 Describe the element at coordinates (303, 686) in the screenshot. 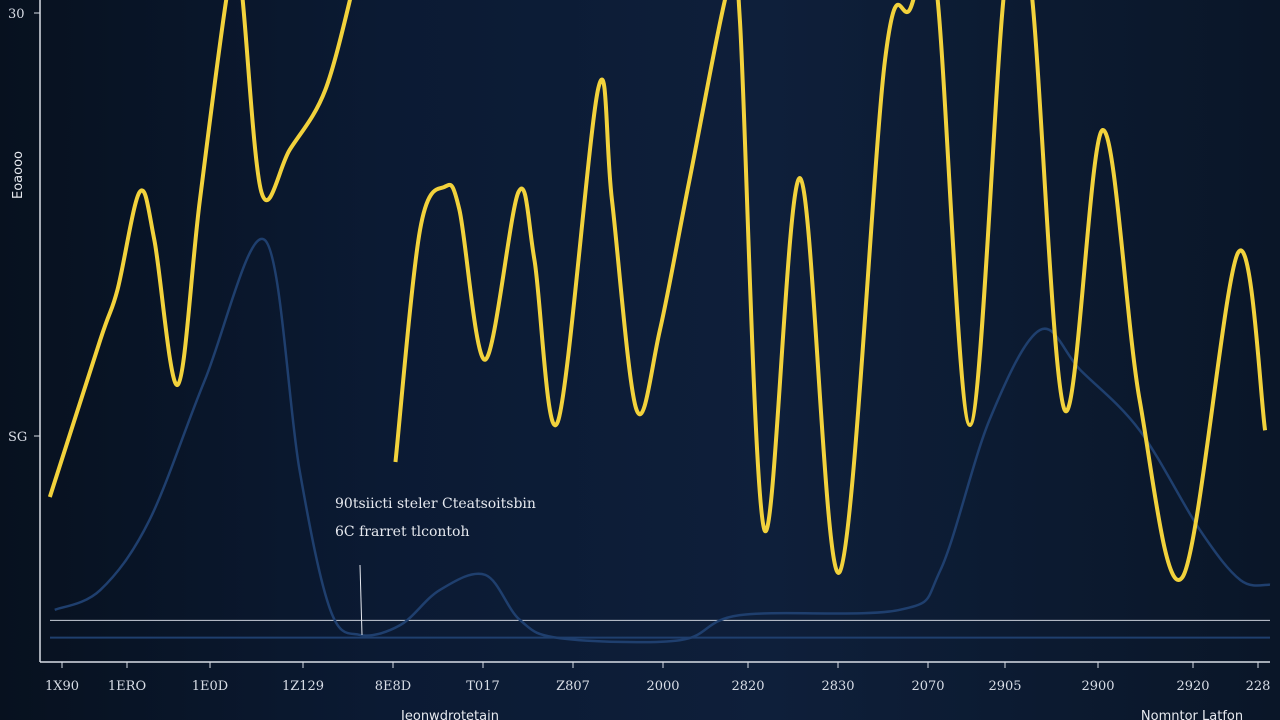

I see `x-tick-label: 1Z129` at that location.